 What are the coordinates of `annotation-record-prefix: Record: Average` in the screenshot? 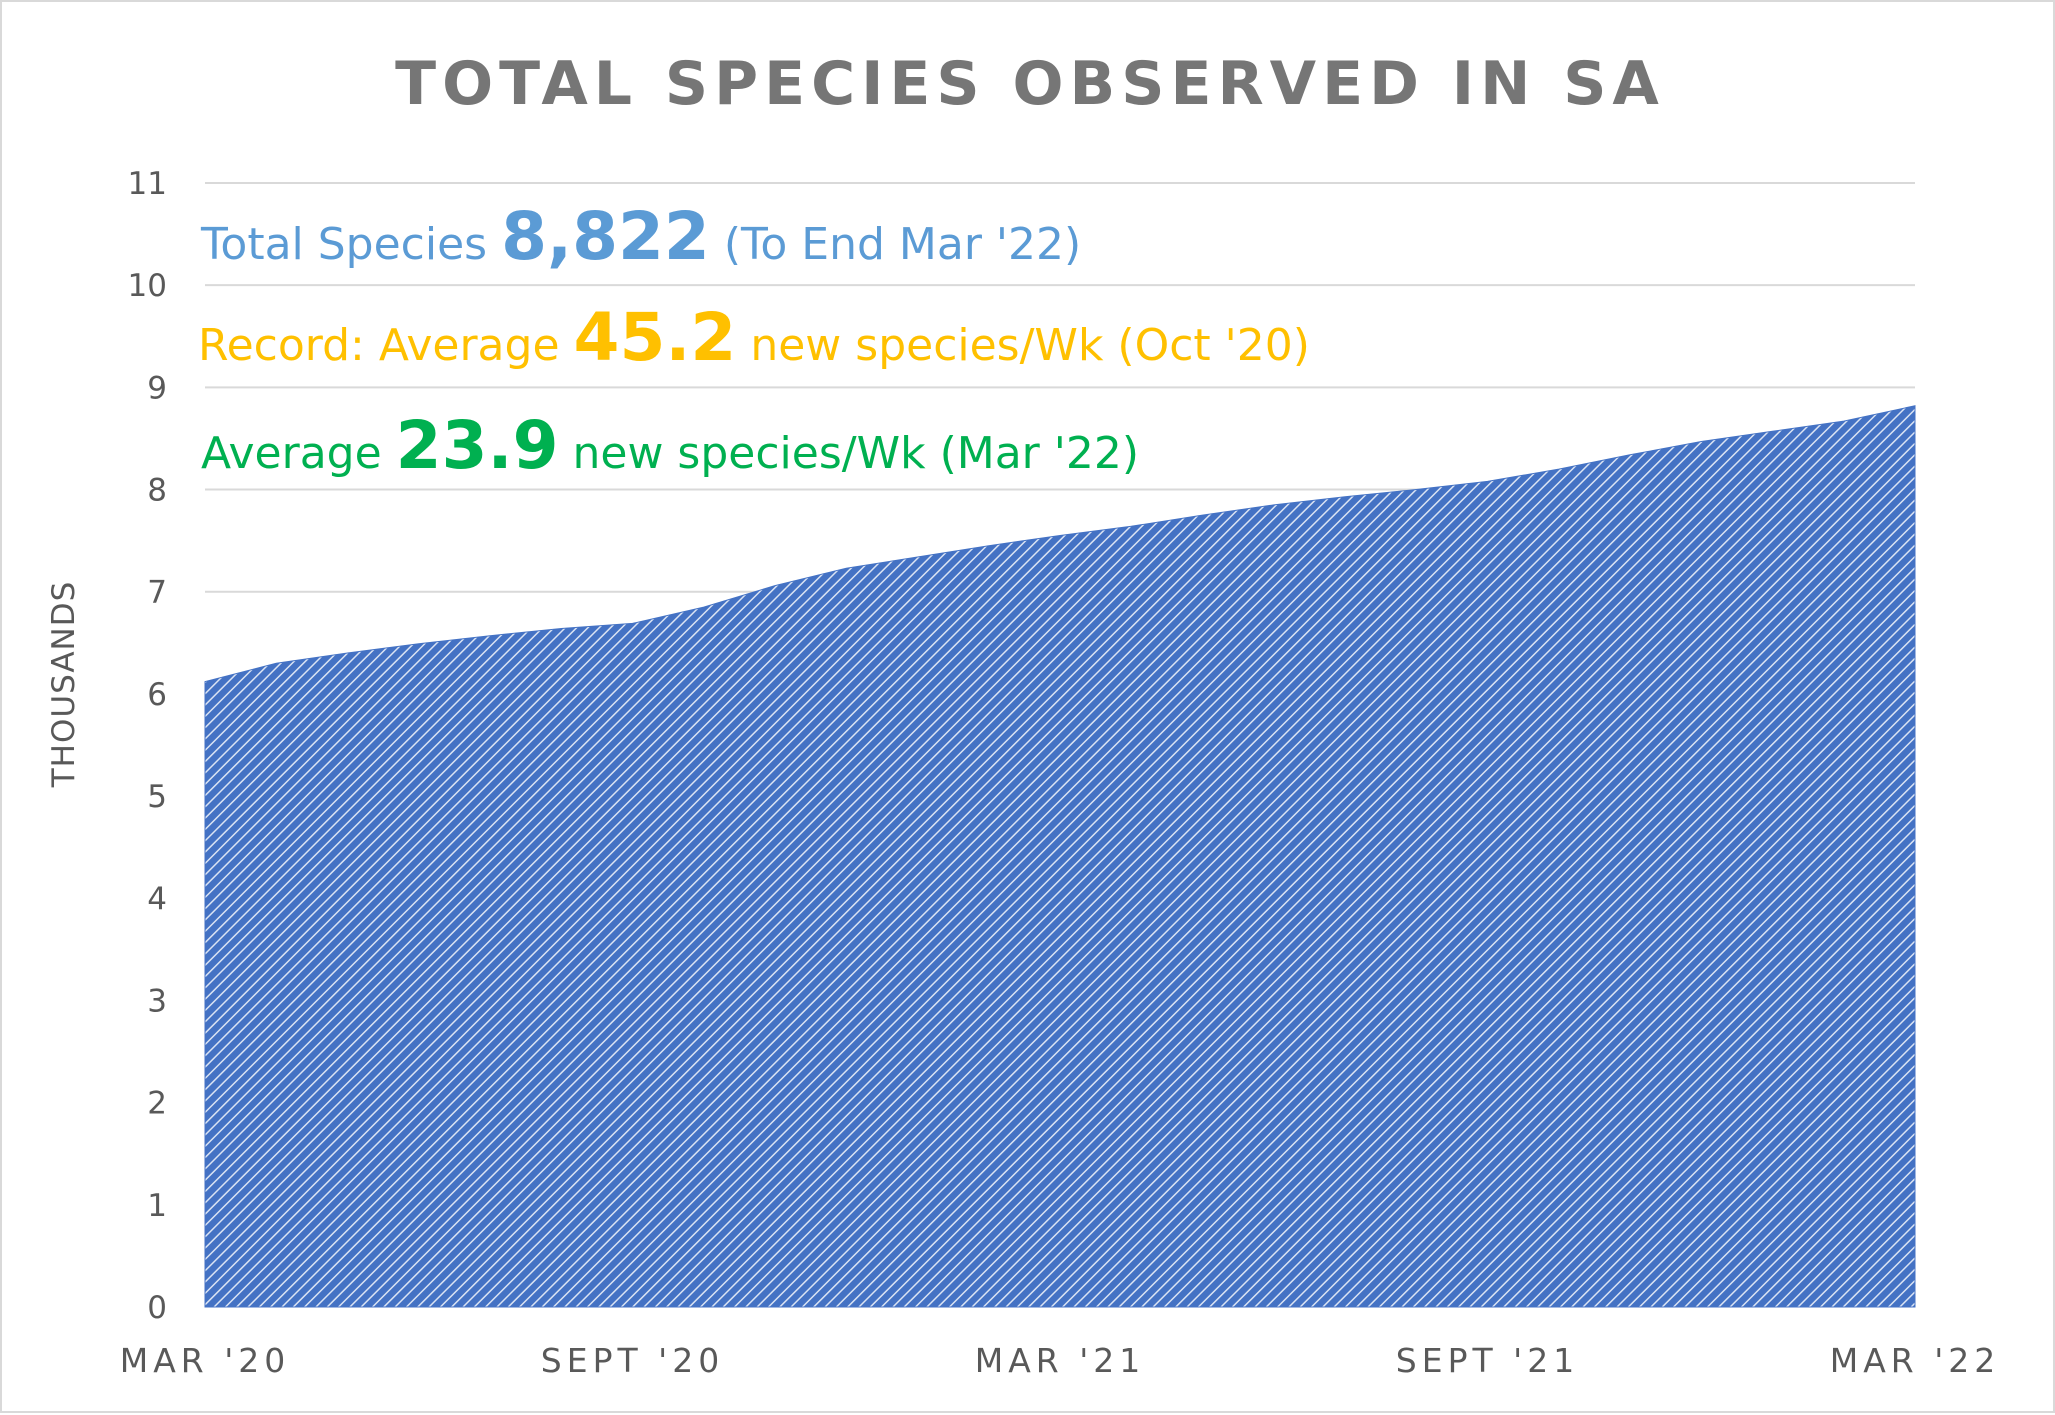 It's located at (386, 345).